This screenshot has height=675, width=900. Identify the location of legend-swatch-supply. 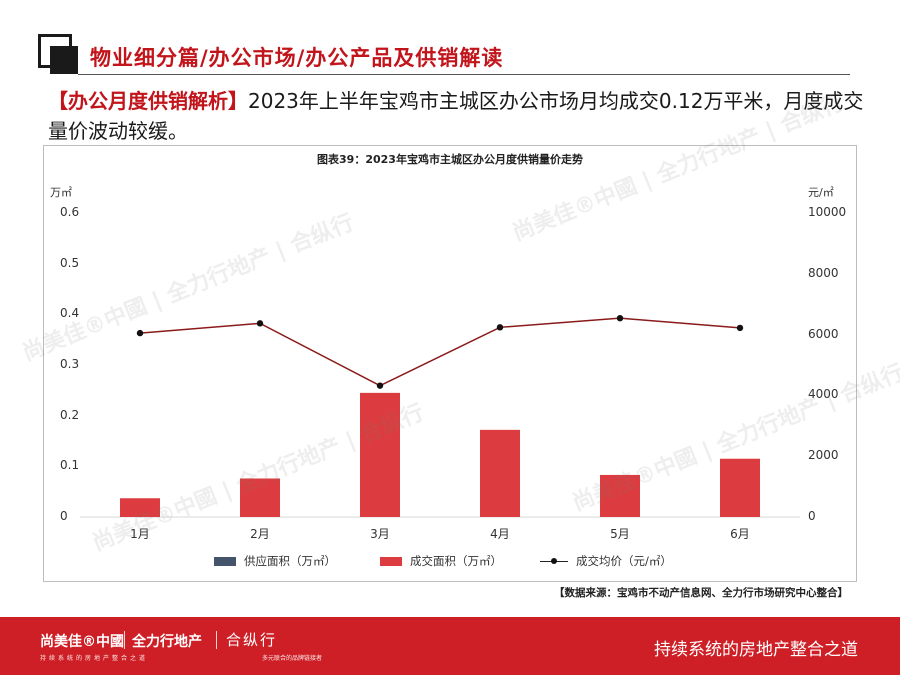
(225, 561).